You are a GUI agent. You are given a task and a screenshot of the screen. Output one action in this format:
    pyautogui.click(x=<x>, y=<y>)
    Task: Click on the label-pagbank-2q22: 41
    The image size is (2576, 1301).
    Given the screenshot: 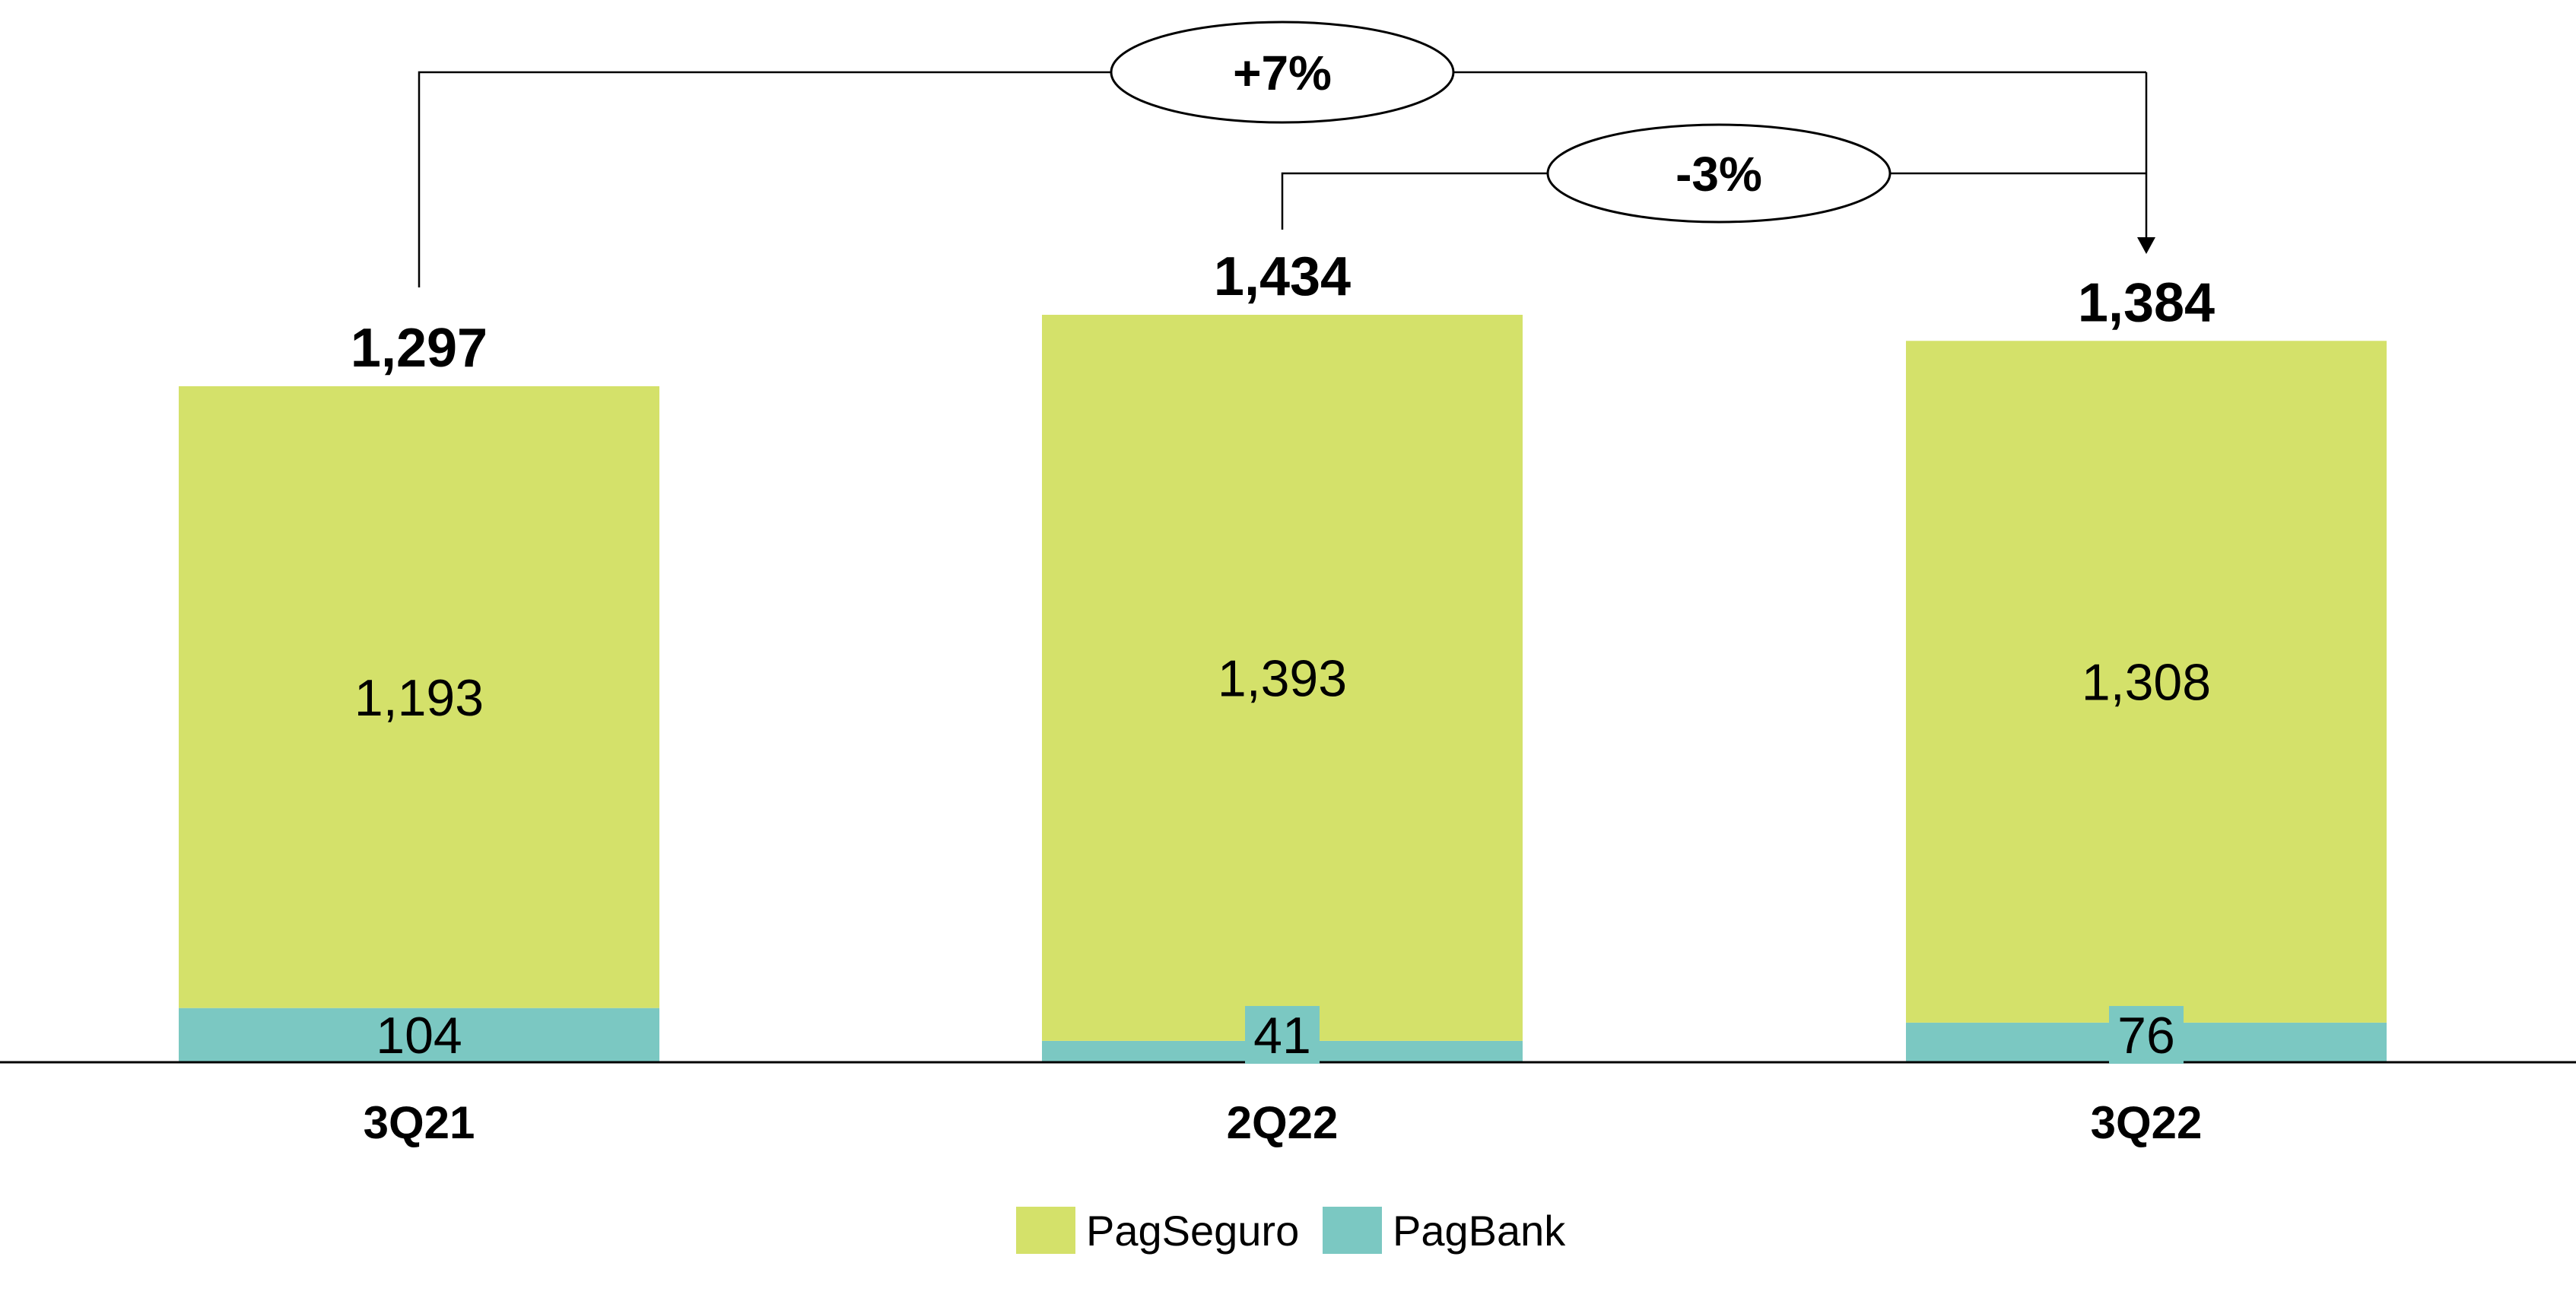 What is the action you would take?
    pyautogui.click(x=1282, y=1036)
    